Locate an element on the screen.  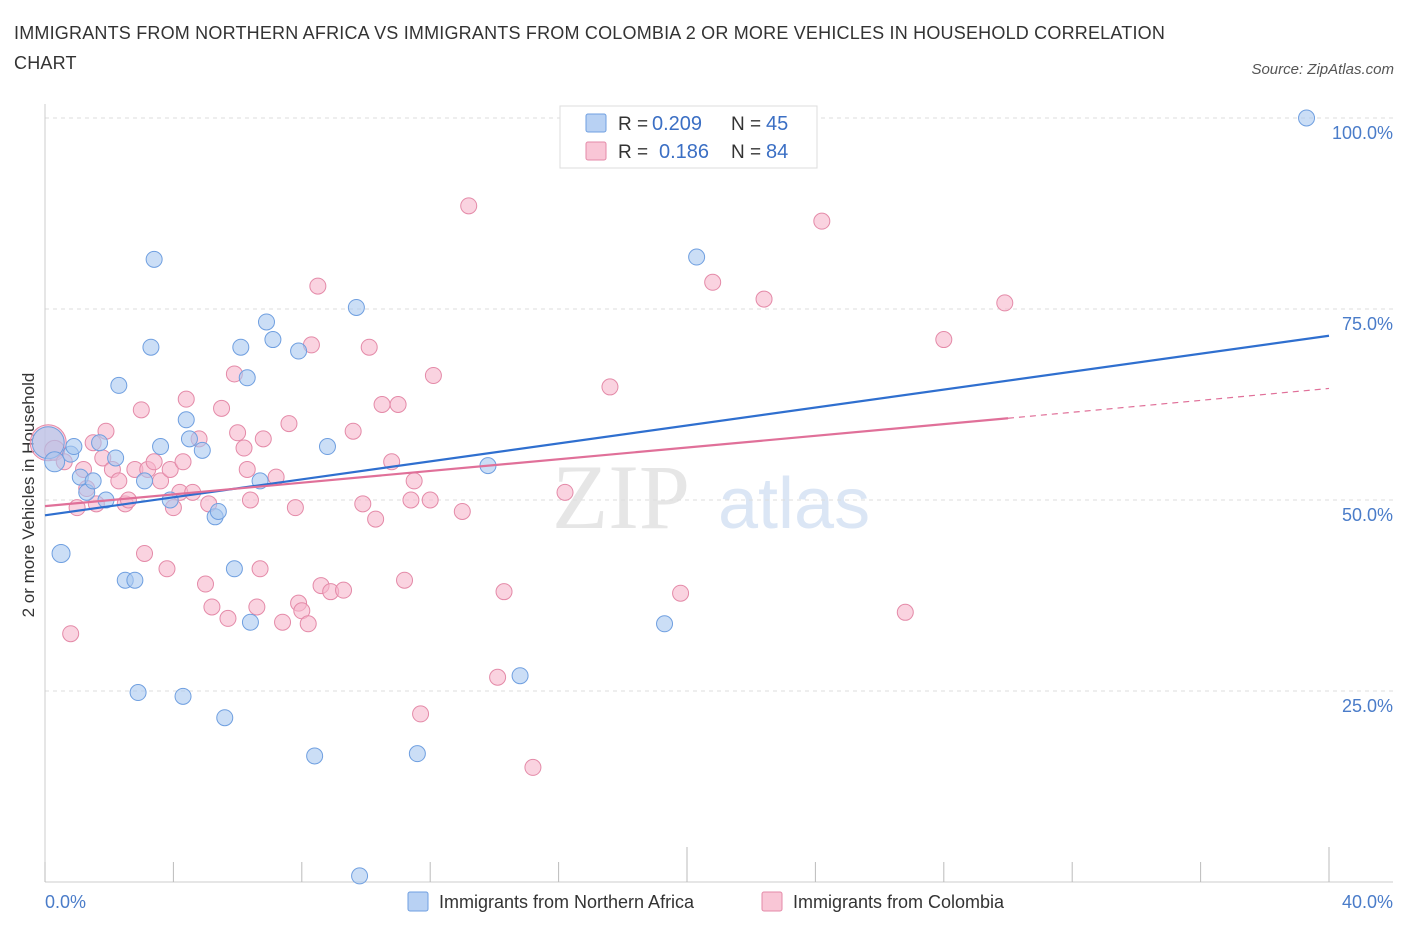
y-tick-label-1: 50.0% is located at coordinates (1367, 515).